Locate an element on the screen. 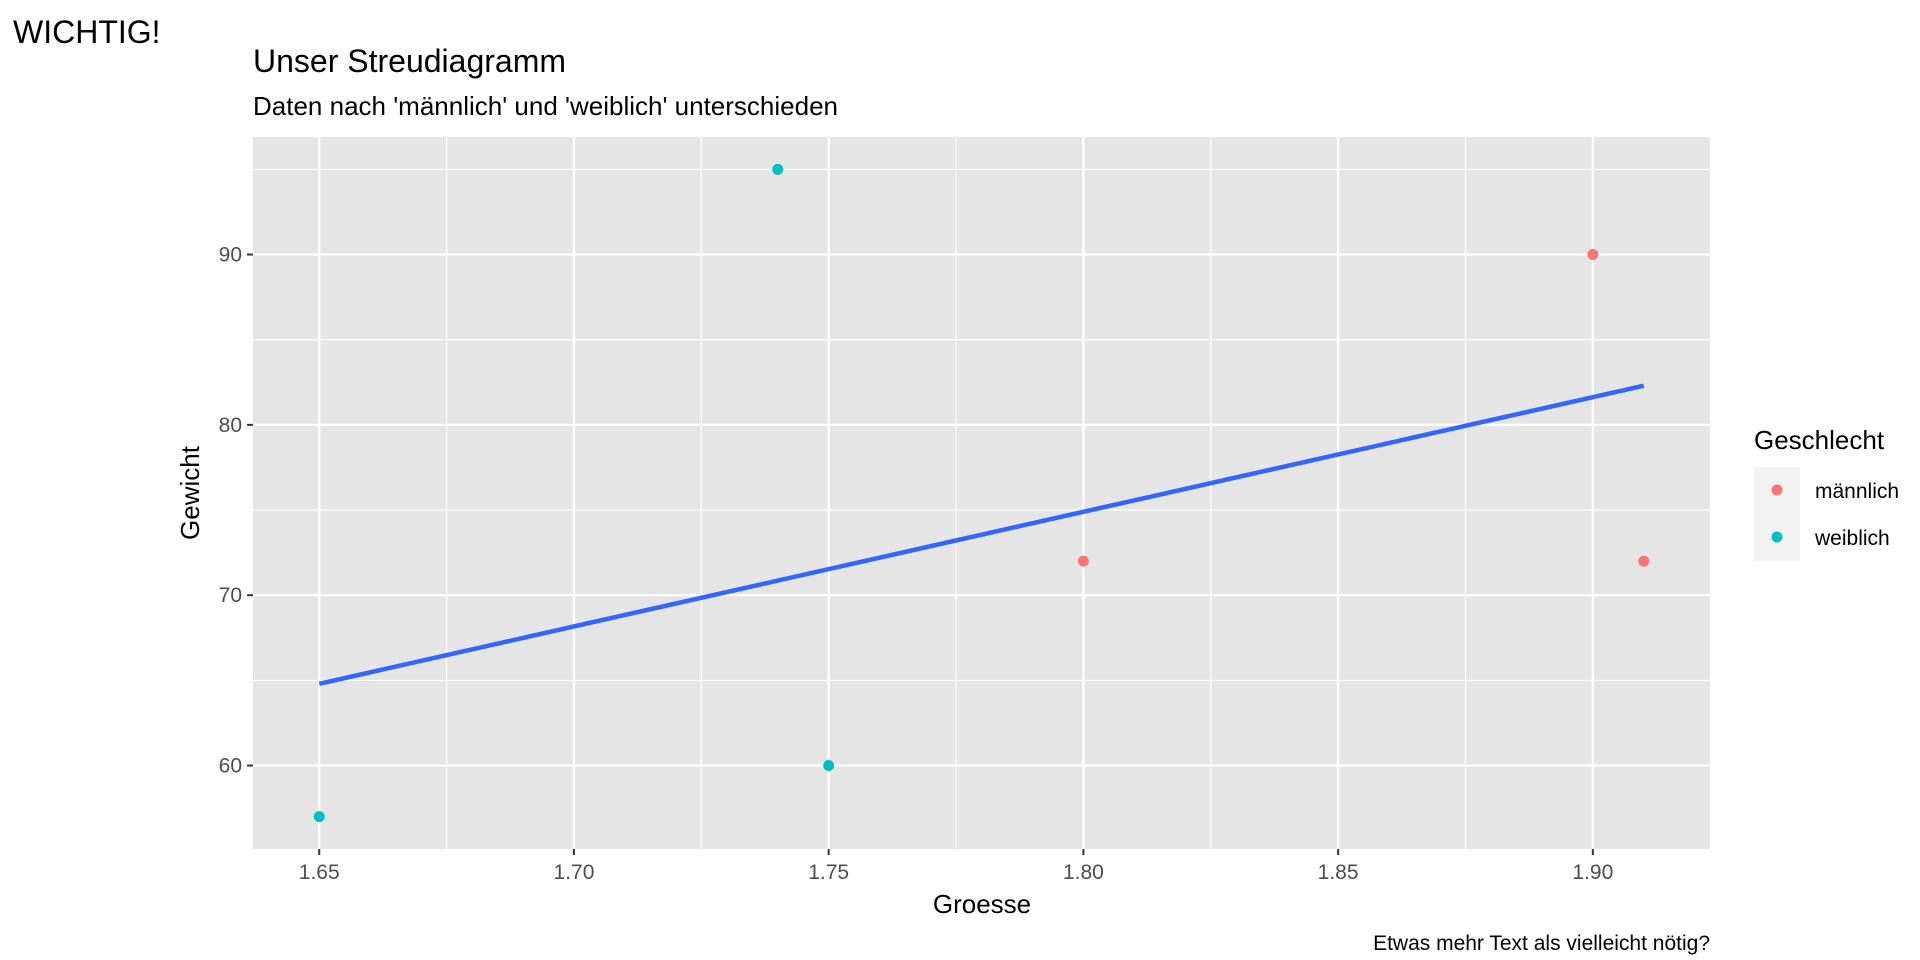 This screenshot has width=1920, height=960. y-axis-label: Gewicht is located at coordinates (190, 492).